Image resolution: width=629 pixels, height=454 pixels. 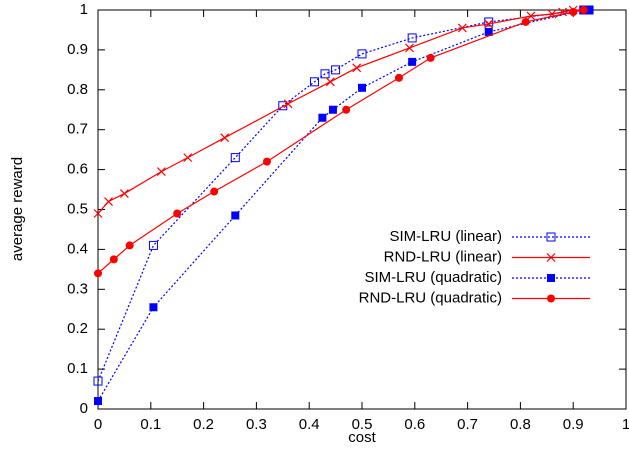 What do you see at coordinates (445, 236) in the screenshot?
I see `legend-label: SIM-LRU (linear)` at bounding box center [445, 236].